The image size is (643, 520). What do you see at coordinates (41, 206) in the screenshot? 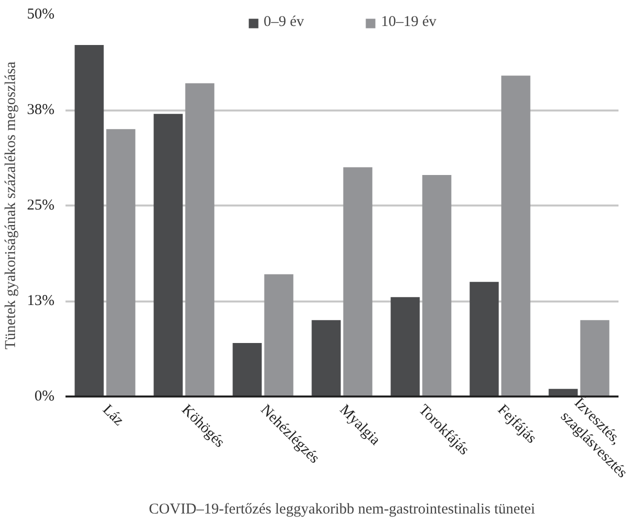
I see `y-tick-label: 25%` at bounding box center [41, 206].